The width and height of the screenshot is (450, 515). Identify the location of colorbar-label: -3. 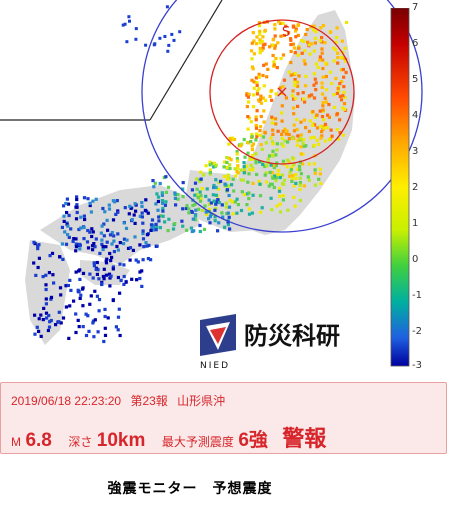
(417, 365).